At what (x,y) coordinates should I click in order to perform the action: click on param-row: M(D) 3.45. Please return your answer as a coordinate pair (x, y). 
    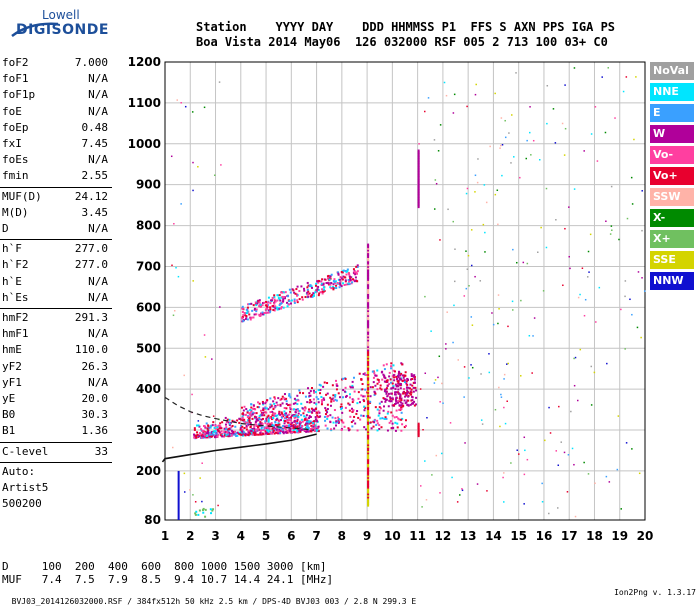
    Looking at the image, I should click on (54, 214).